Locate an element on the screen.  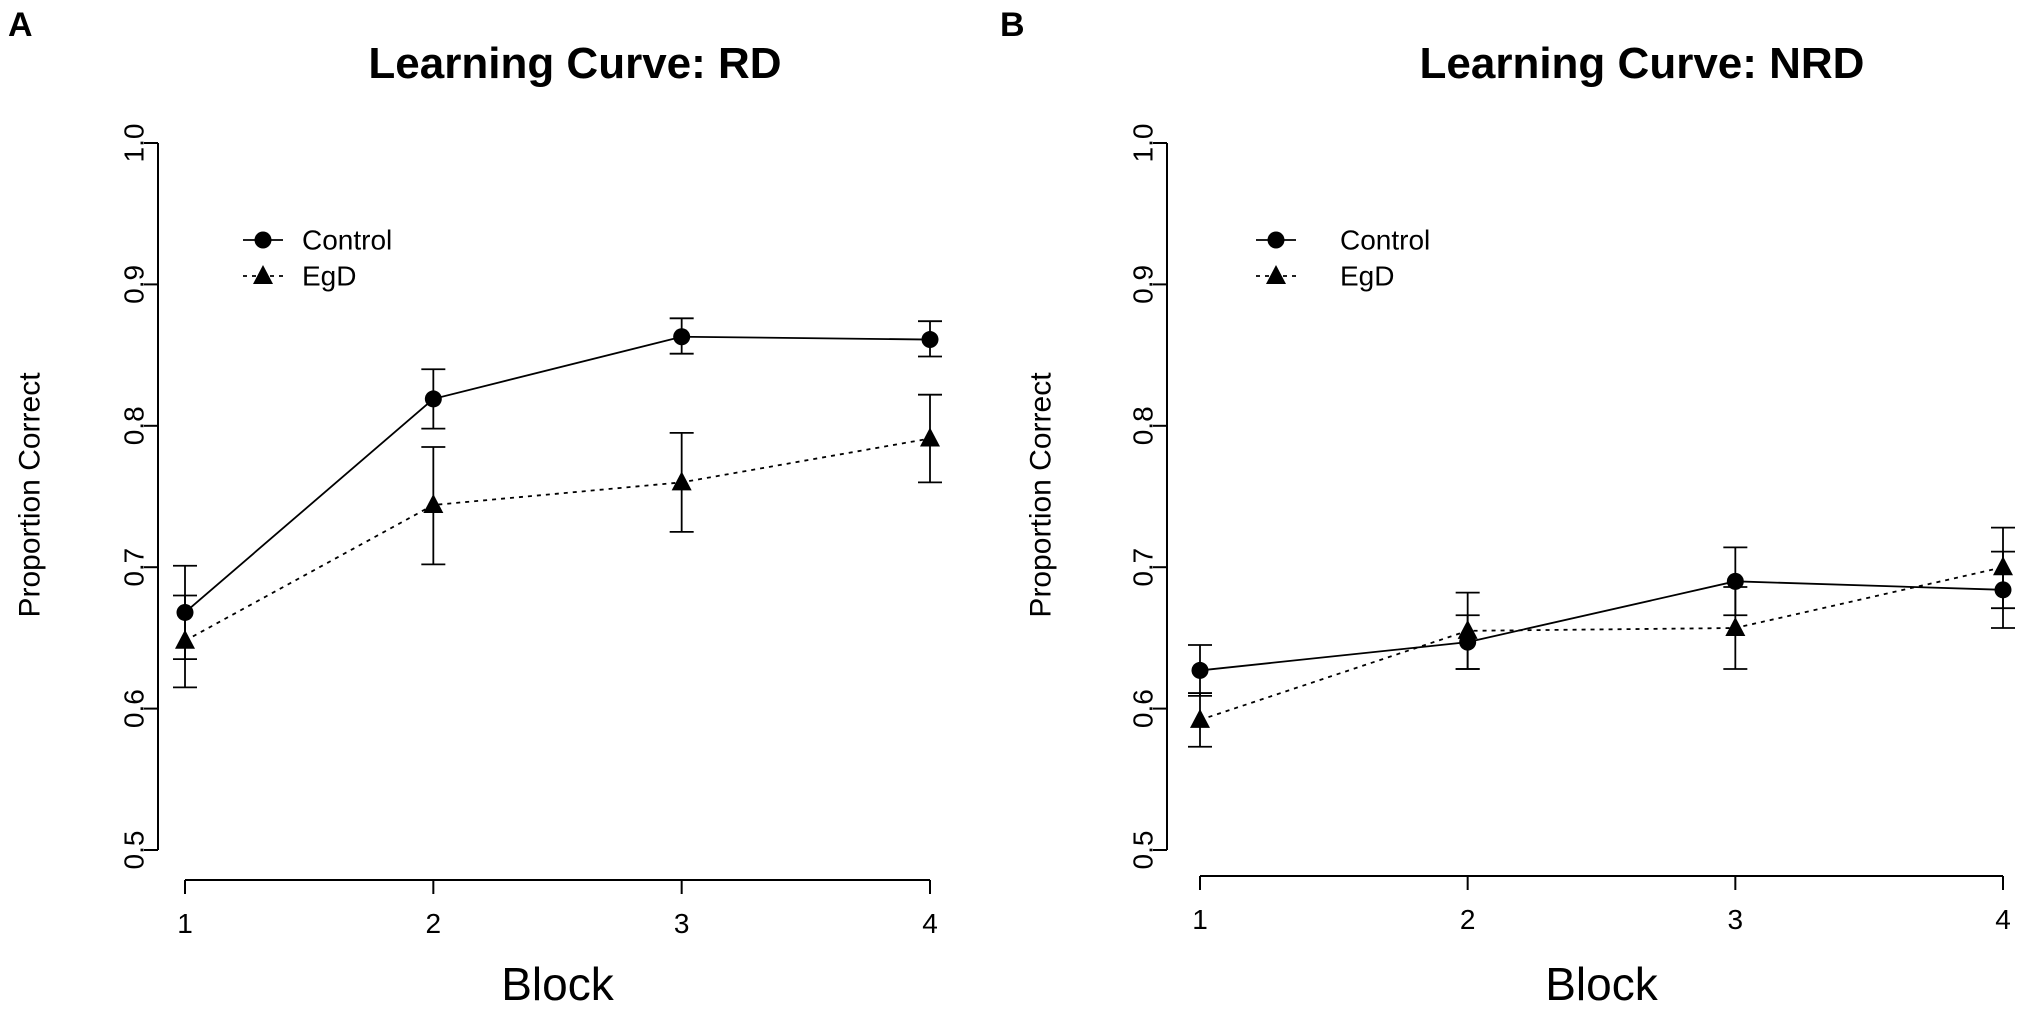
chart-title: Learning Curve: NRD is located at coordinates (1642, 63).